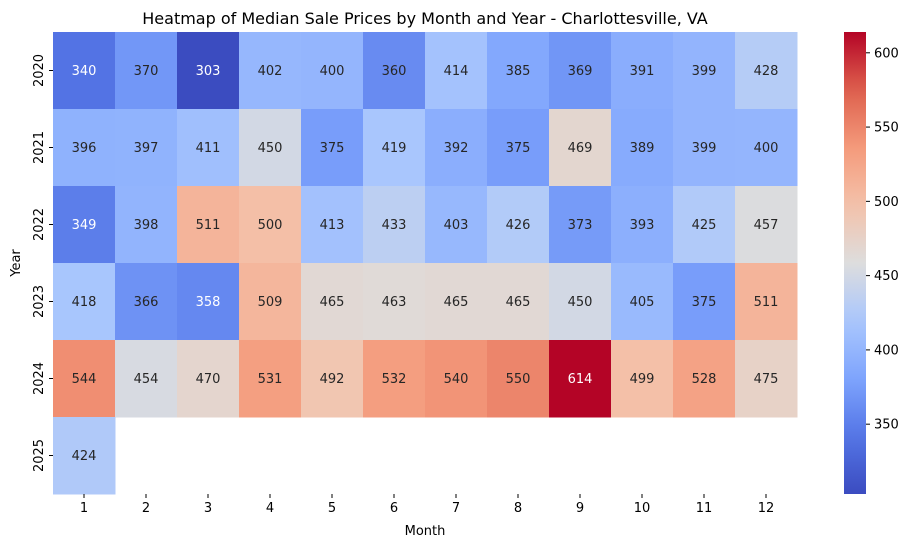 The image size is (912, 547). What do you see at coordinates (42, 263) in the screenshot?
I see `y-axis: 2020 2021 2022 2023 2024 2025` at bounding box center [42, 263].